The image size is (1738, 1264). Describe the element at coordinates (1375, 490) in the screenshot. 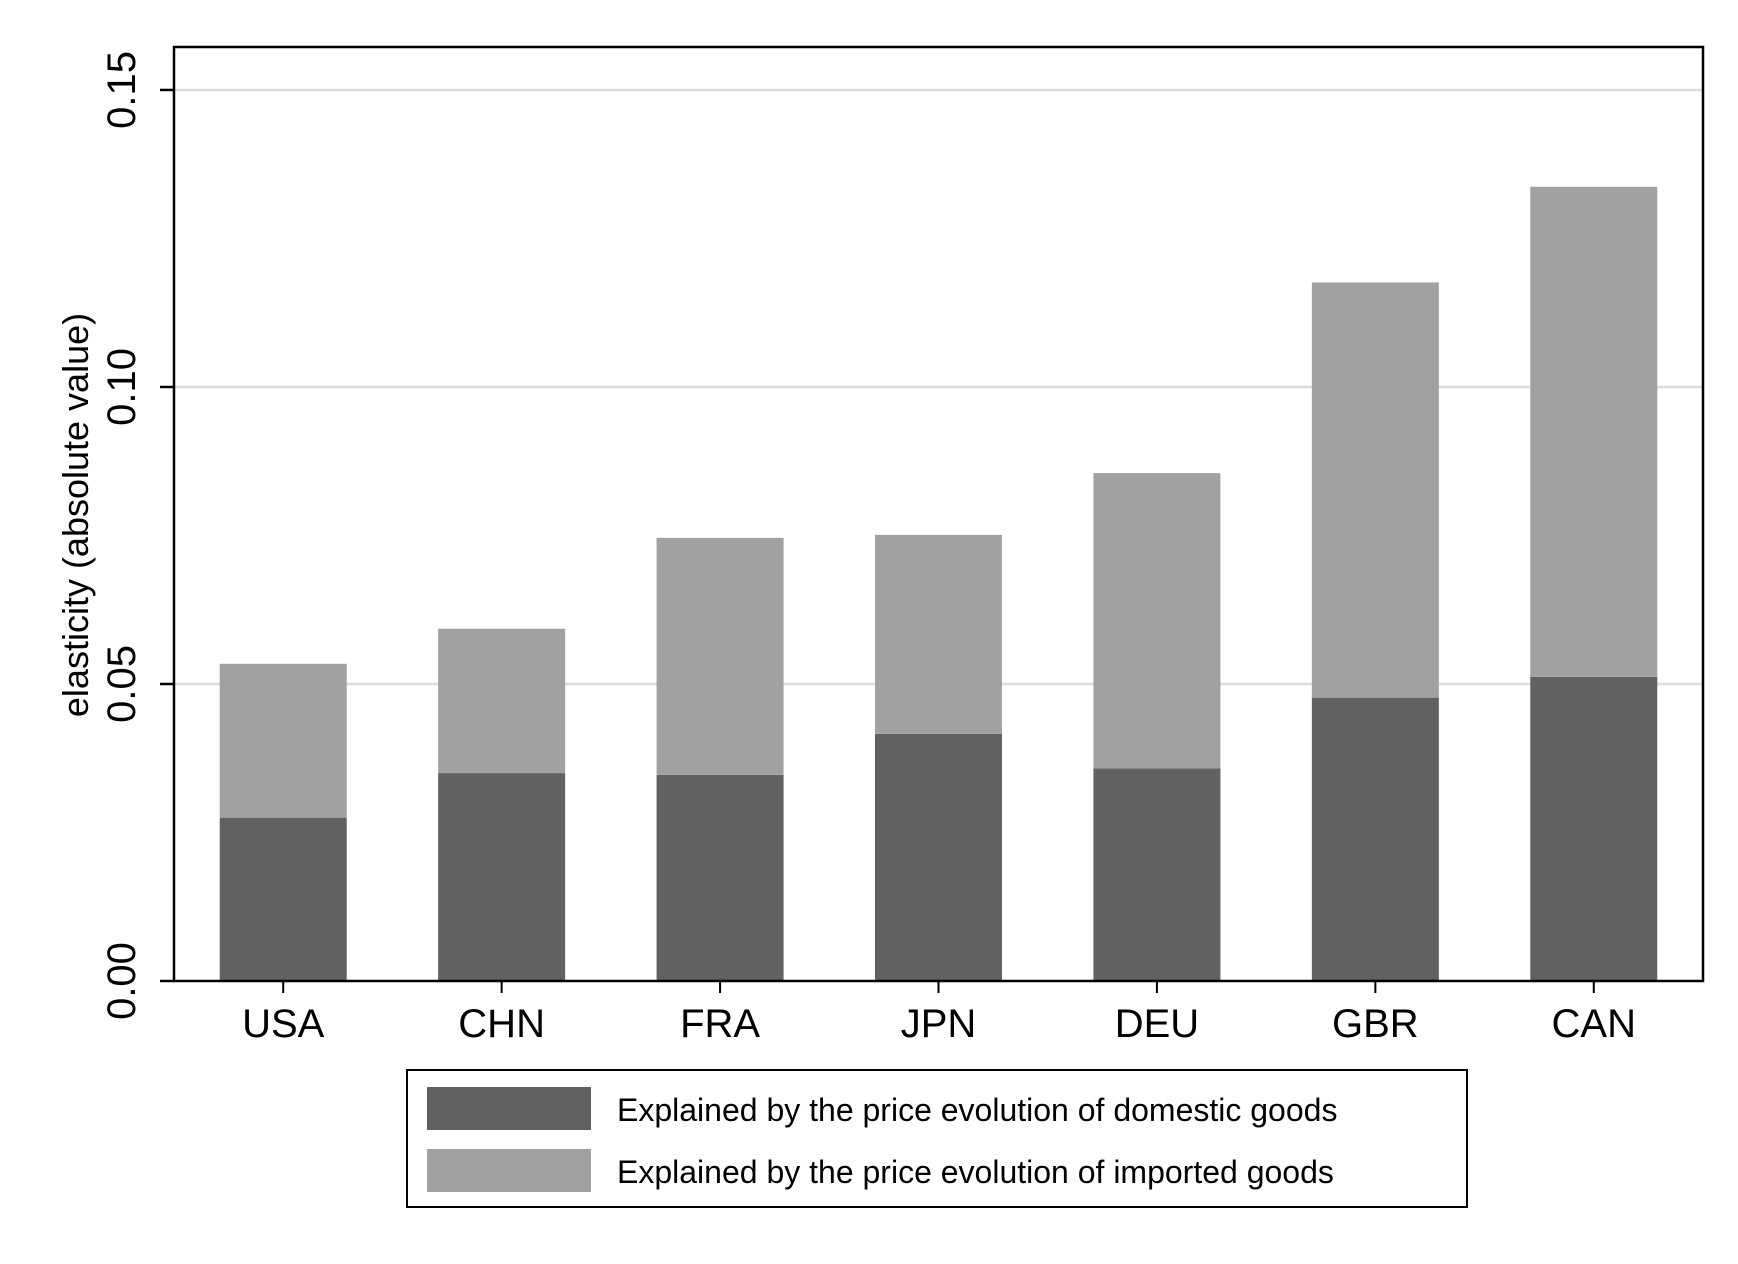

I see `bar-gbr-imported` at that location.